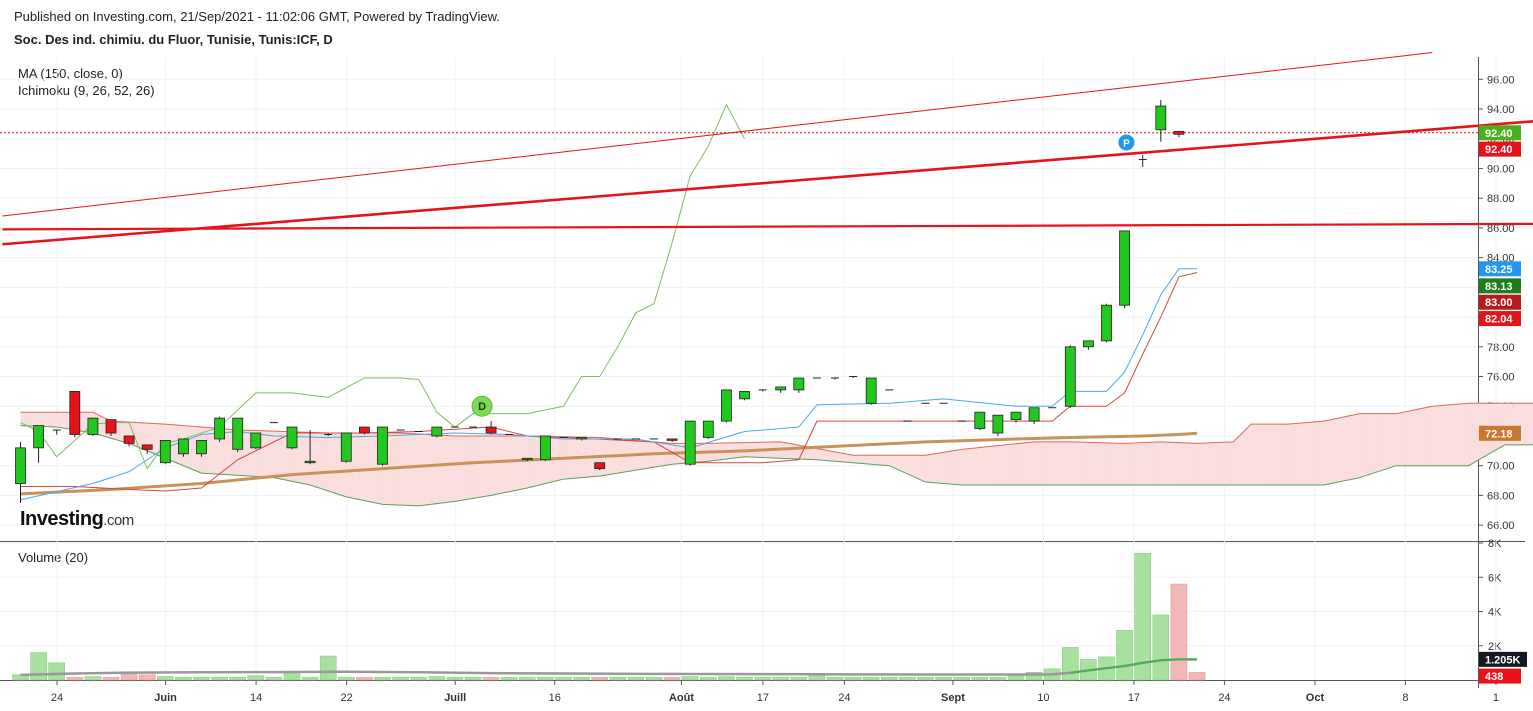 The height and width of the screenshot is (711, 1533). What do you see at coordinates (1500, 433) in the screenshot?
I see `price-badge` at bounding box center [1500, 433].